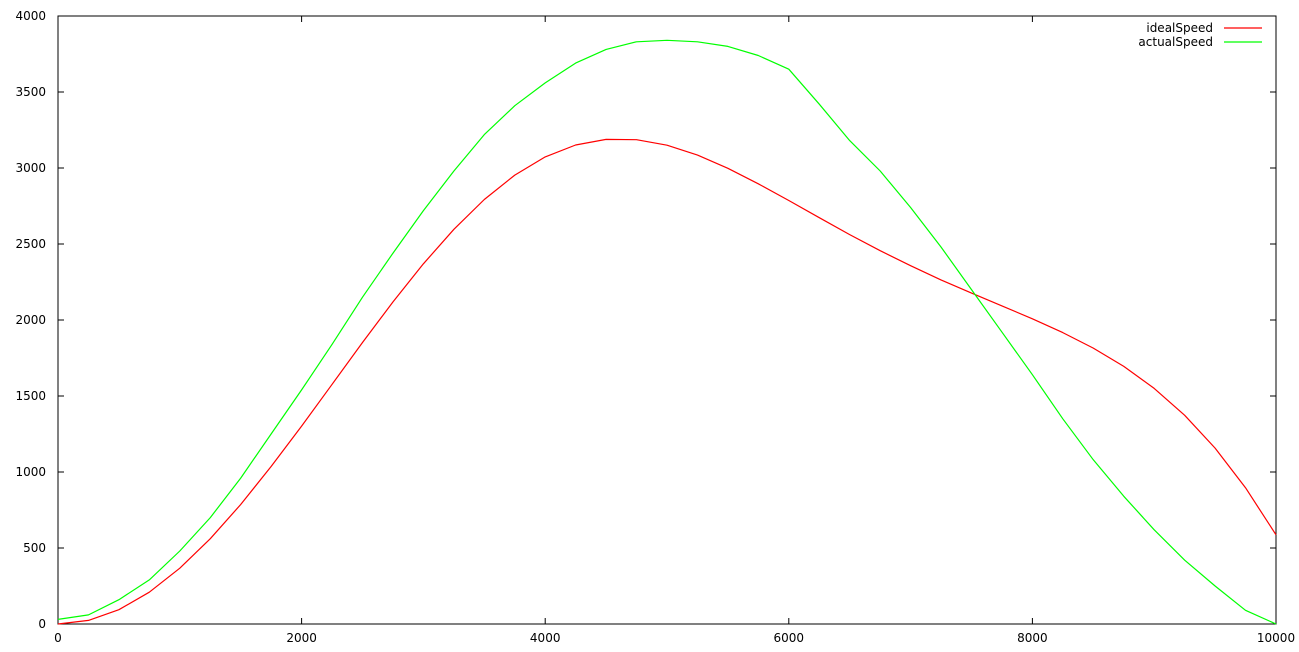  What do you see at coordinates (1175, 42) in the screenshot?
I see `legend-label-actualSpeed: actualSpeed` at bounding box center [1175, 42].